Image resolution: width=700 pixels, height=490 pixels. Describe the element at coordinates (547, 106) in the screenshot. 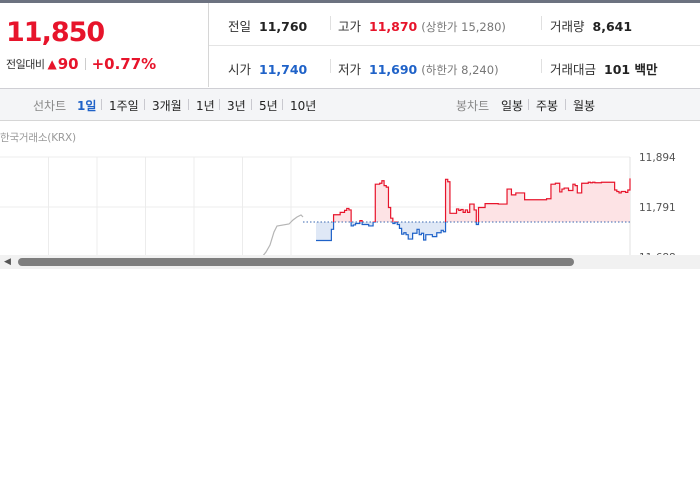

I see `period-weekly-candle: 주봉` at that location.